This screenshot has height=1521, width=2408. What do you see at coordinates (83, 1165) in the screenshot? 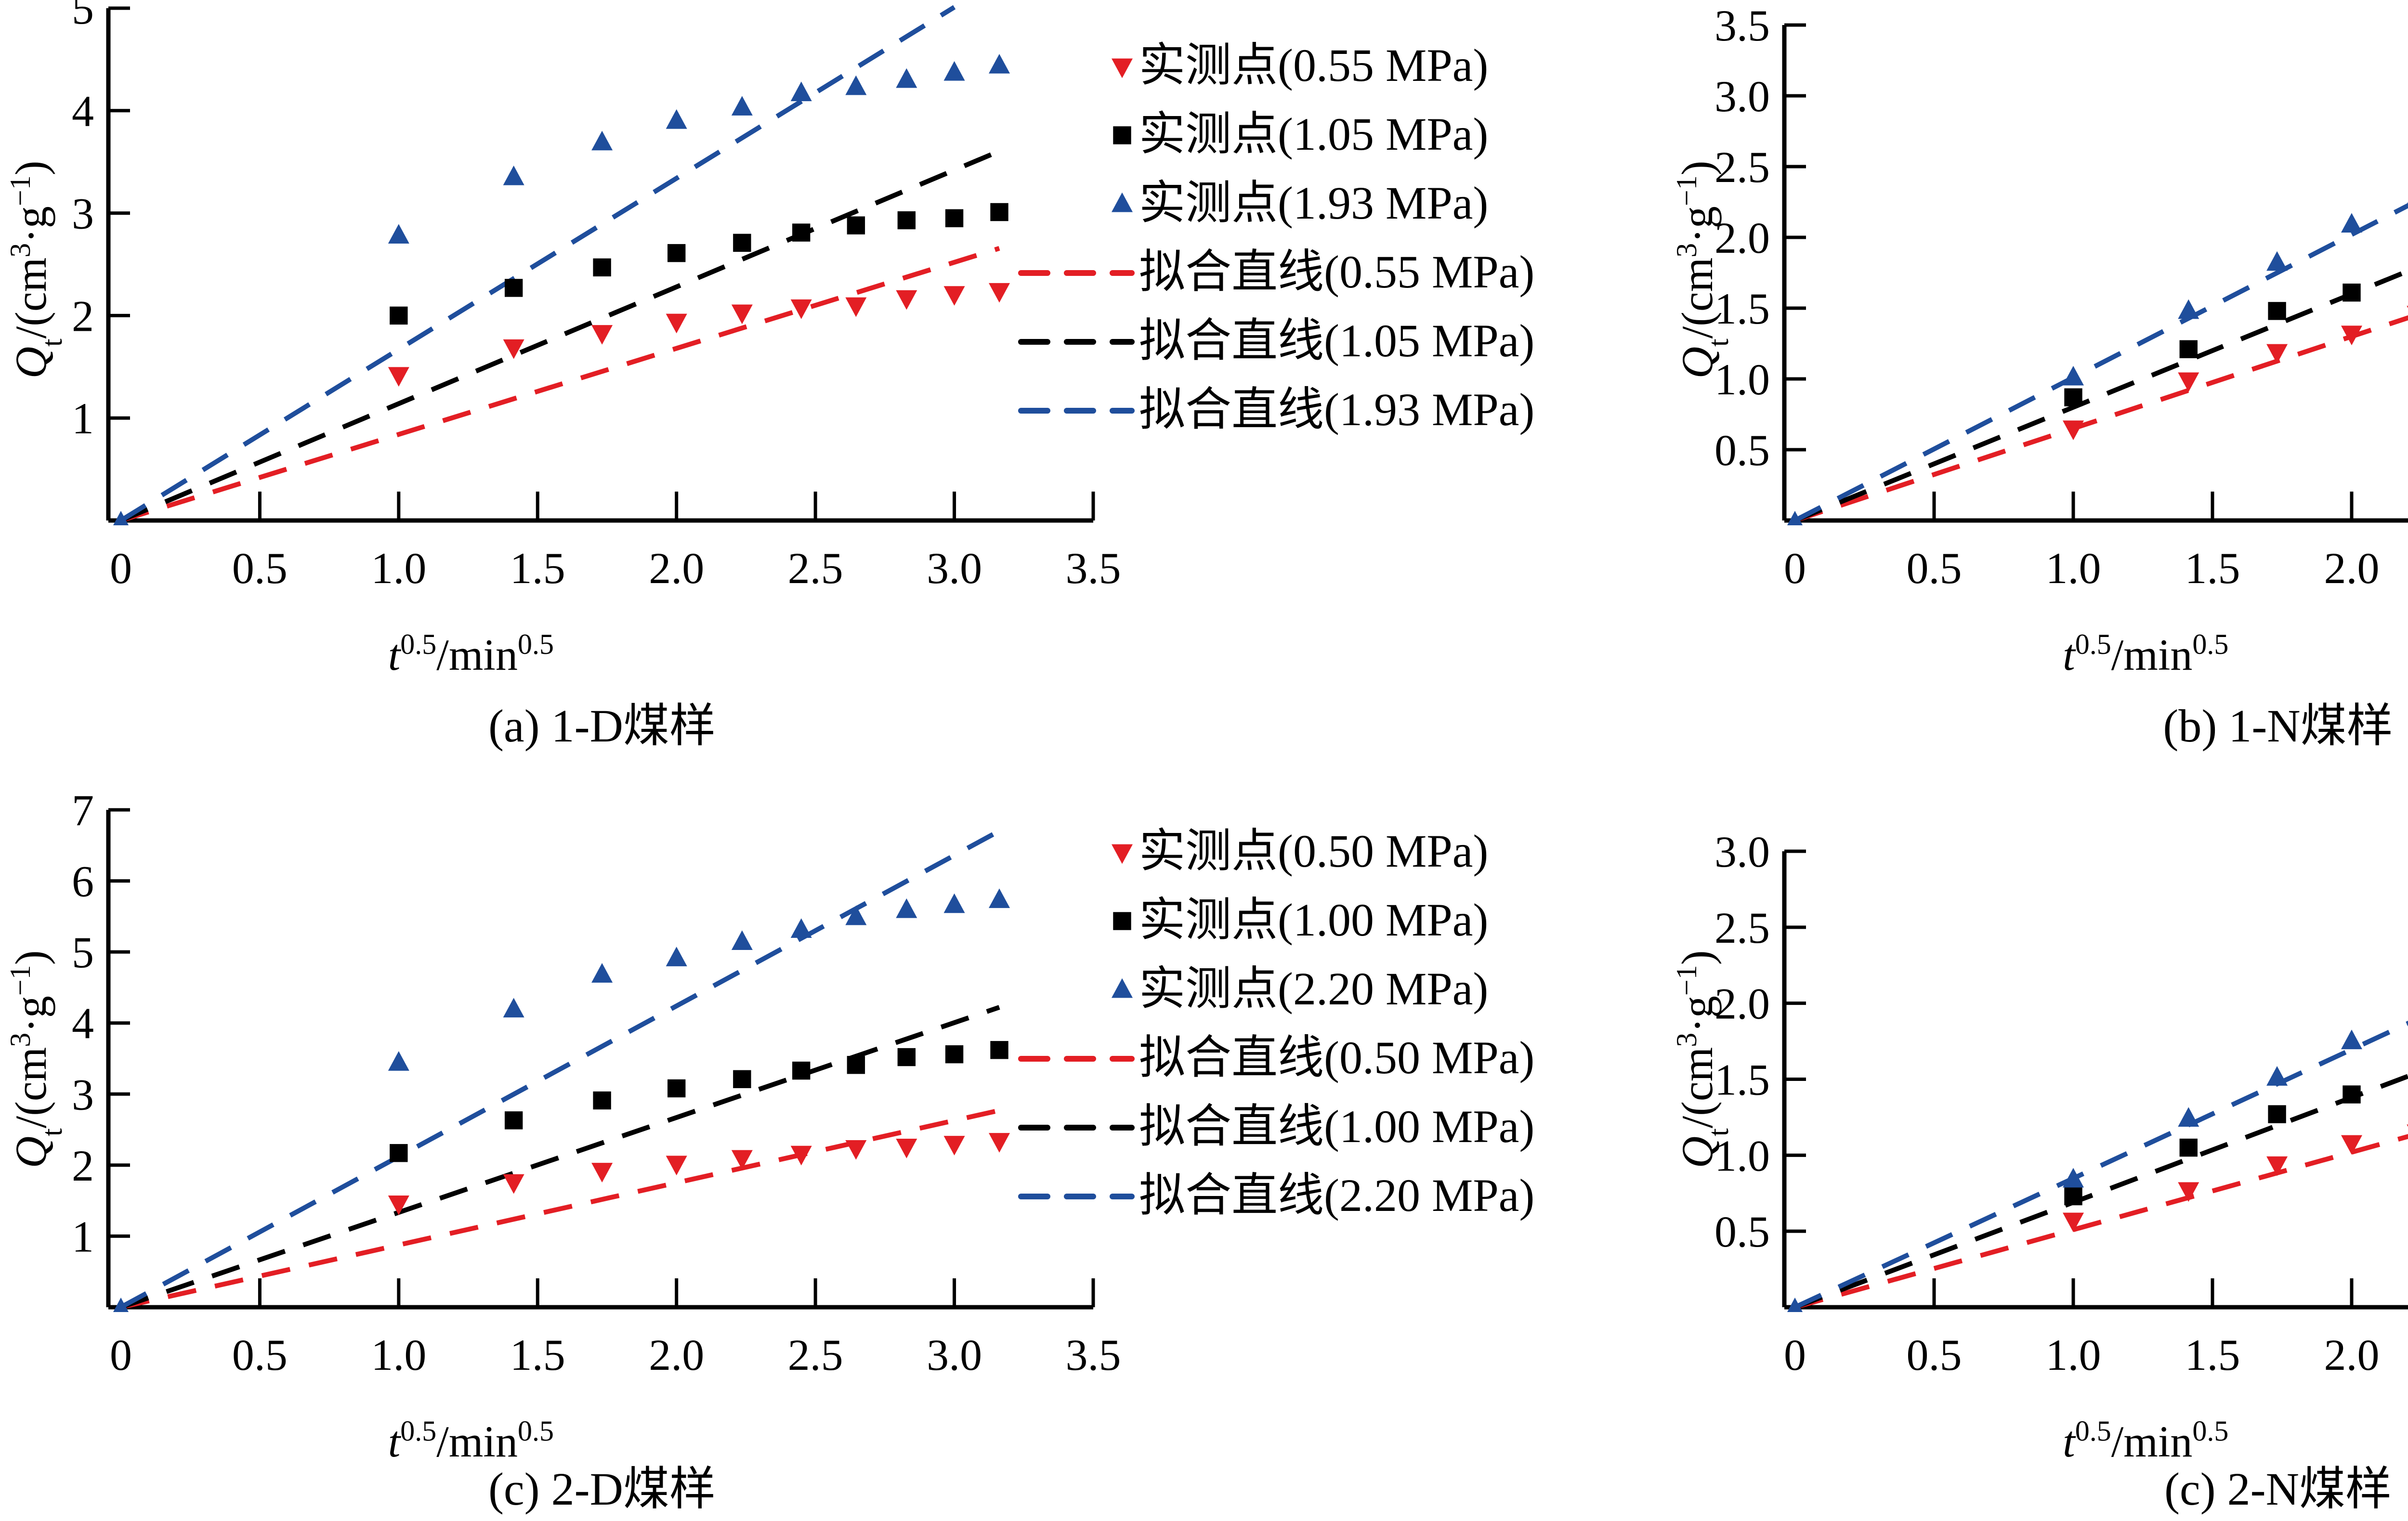
I see `y-tick-label: 2` at bounding box center [83, 1165].